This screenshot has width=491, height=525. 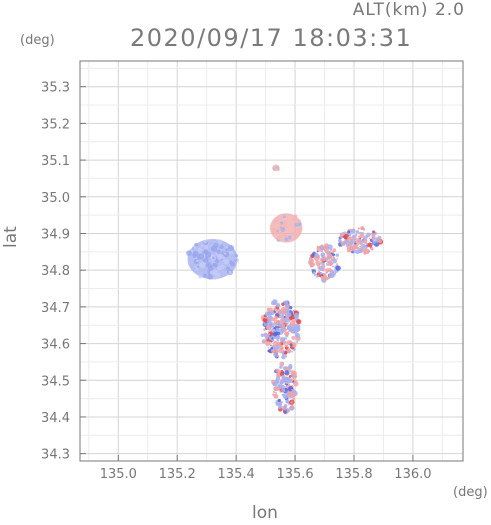 What do you see at coordinates (408, 10) in the screenshot?
I see `altitude-label: ALT(km) 2.0` at bounding box center [408, 10].